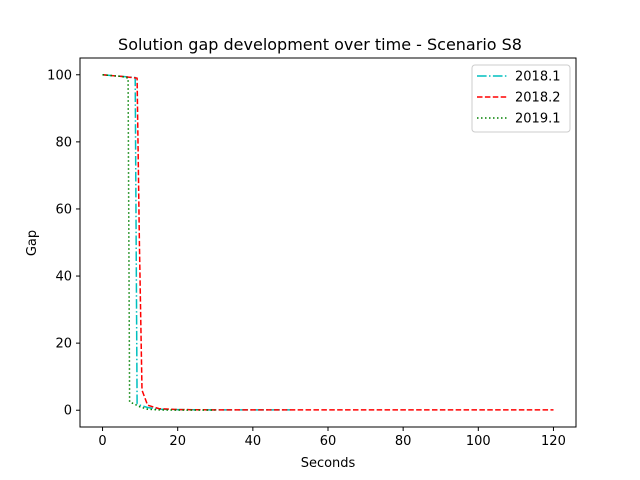  Describe the element at coordinates (253, 441) in the screenshot. I see `x-tick-label: 40` at that location.